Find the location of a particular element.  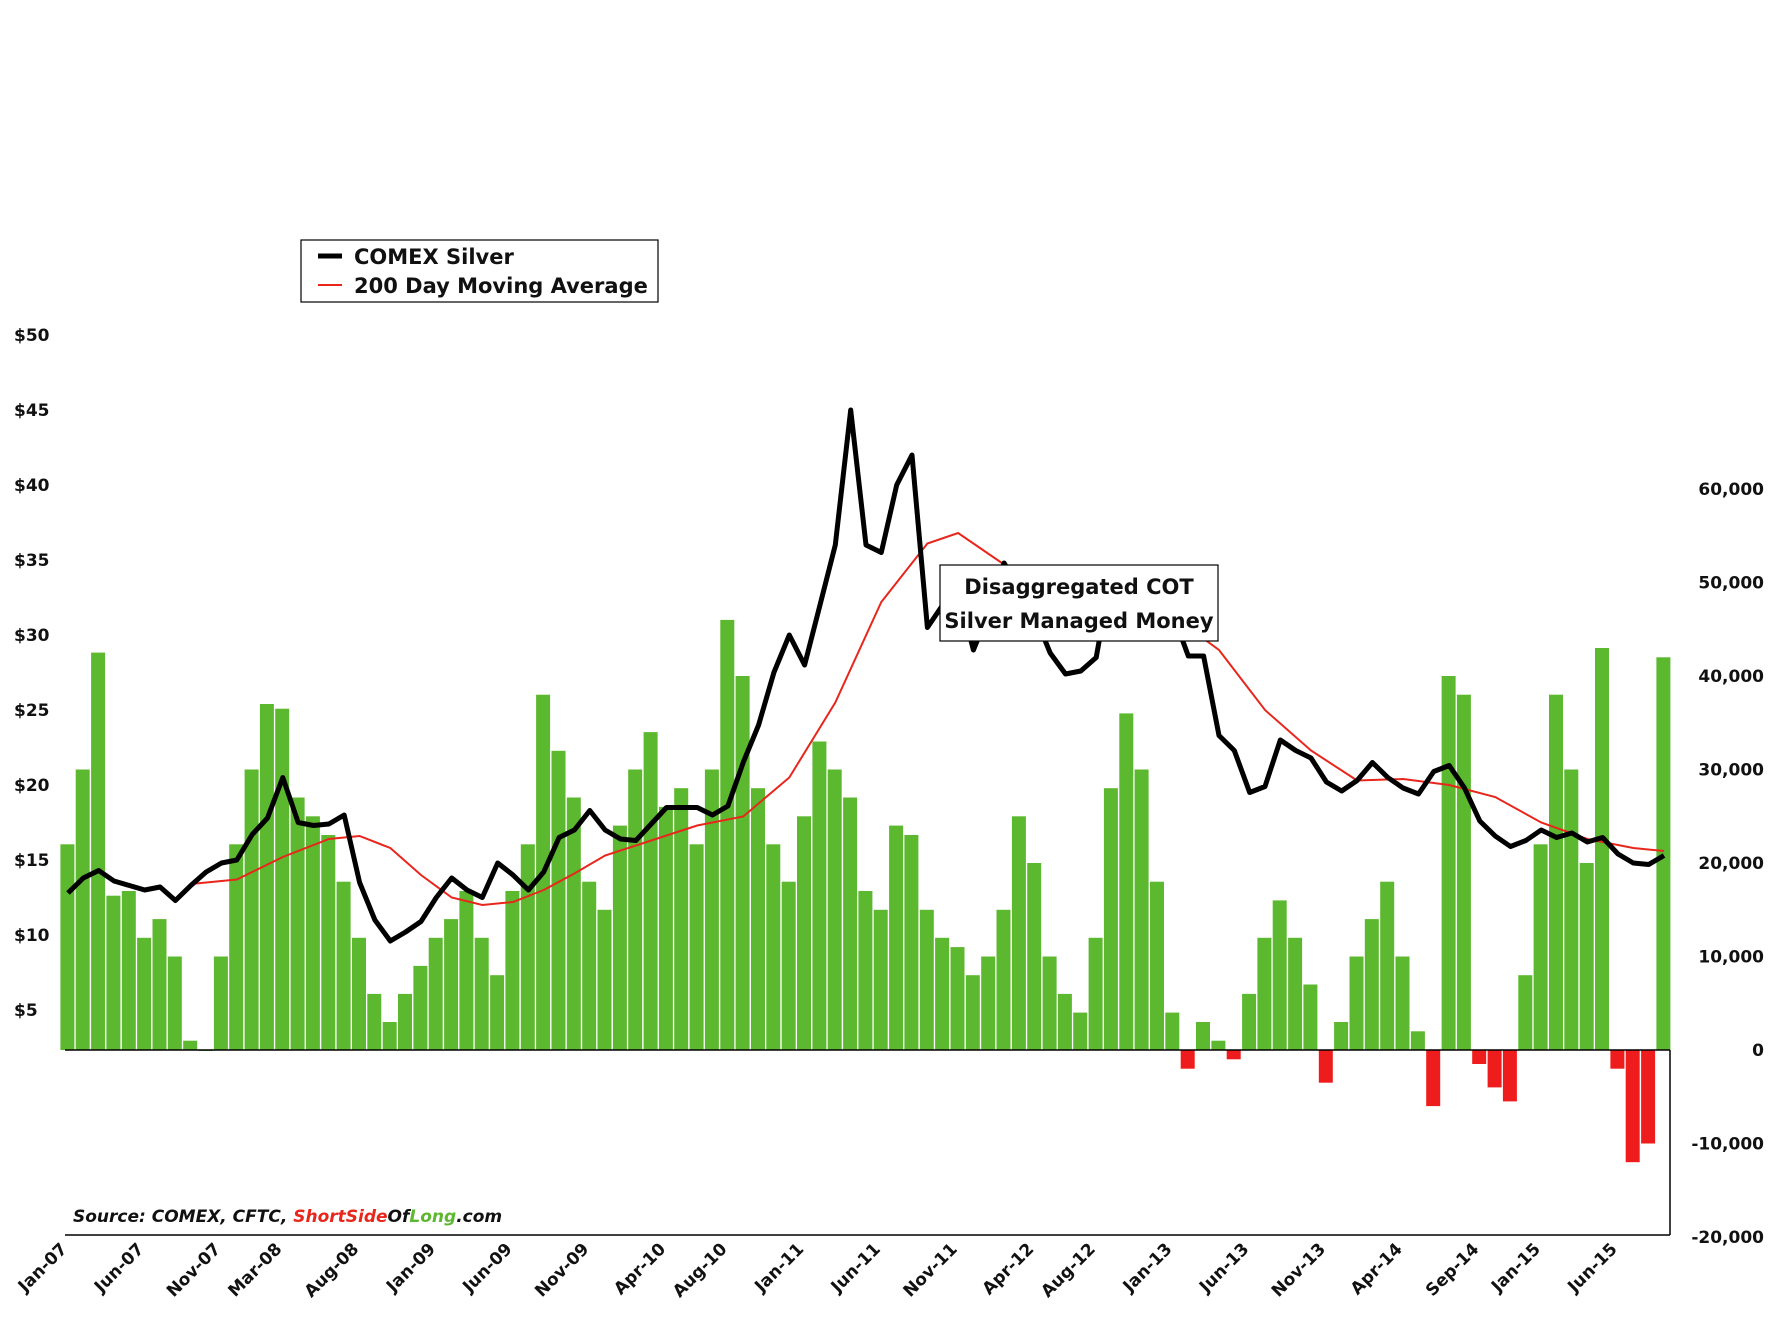

left-axis-ticks: $50 $45 $40 $35 $30 $25 $20 $15 $10 $5 is located at coordinates (32, 673).